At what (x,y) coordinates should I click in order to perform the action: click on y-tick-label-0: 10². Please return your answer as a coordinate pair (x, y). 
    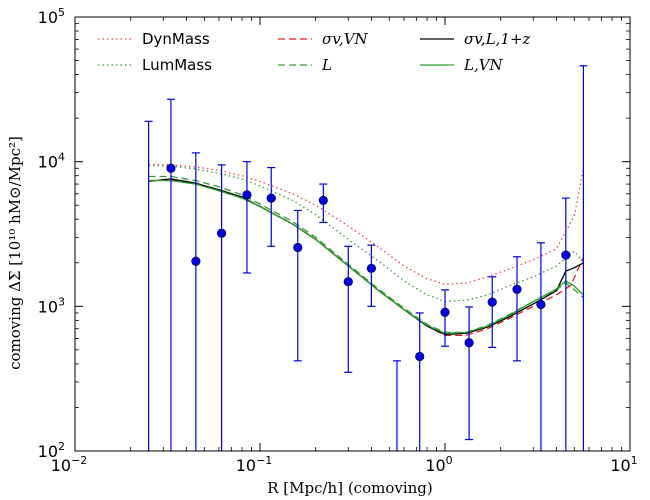
    Looking at the image, I should click on (51, 450).